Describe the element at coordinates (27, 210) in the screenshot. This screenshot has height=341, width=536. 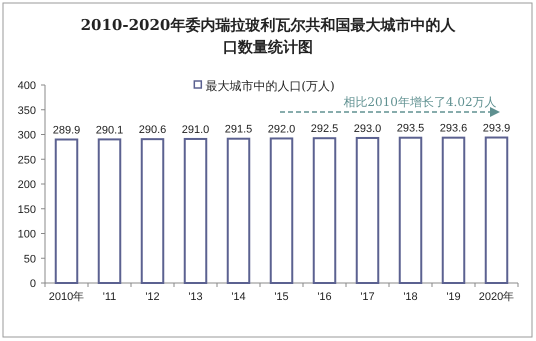
I see `y-tick-label: 150` at that location.